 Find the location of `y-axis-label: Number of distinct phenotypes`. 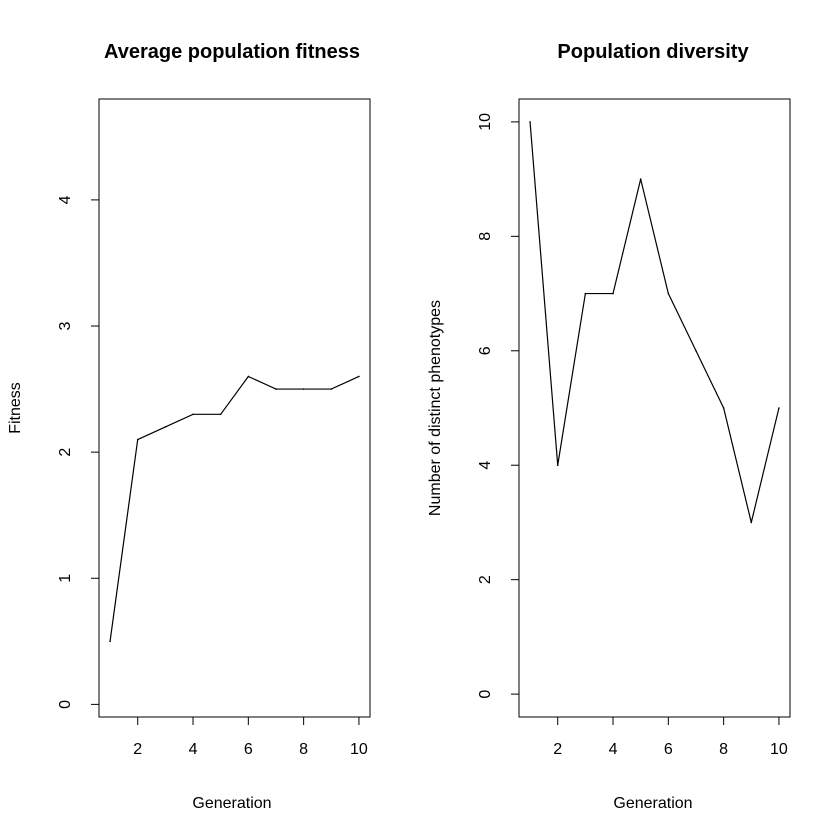

y-axis-label: Number of distinct phenotypes is located at coordinates (435, 408).